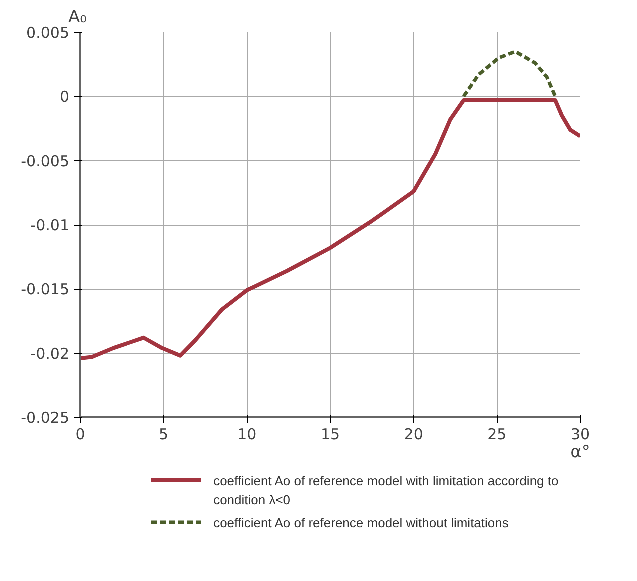  Describe the element at coordinates (65, 97) in the screenshot. I see `y-tick-label: 0` at that location.